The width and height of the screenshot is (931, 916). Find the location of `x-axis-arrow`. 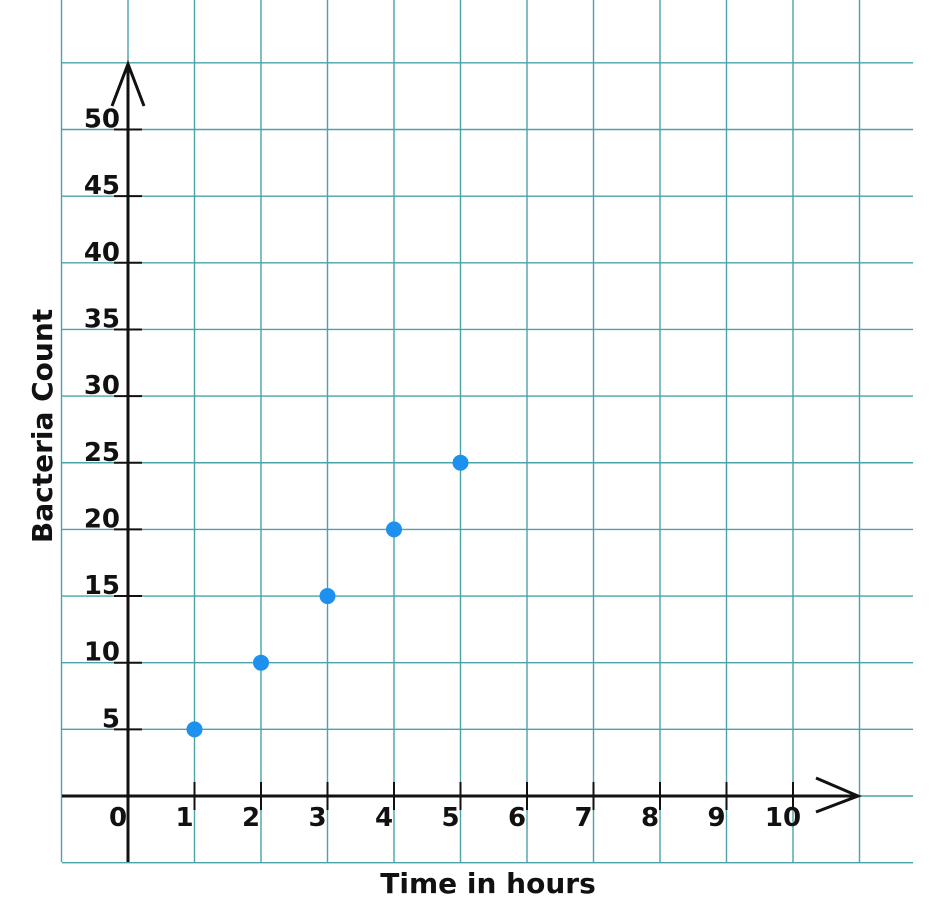

x-axis-arrow is located at coordinates (838, 795).